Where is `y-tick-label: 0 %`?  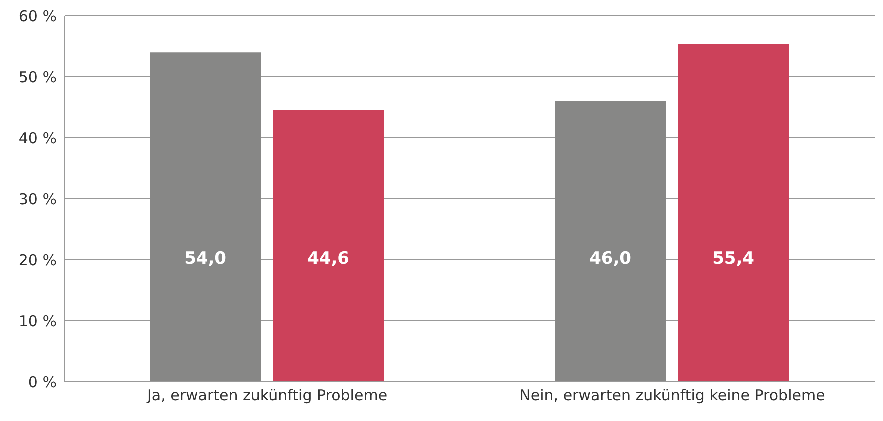
y-tick-label: 0 % is located at coordinates (42, 382).